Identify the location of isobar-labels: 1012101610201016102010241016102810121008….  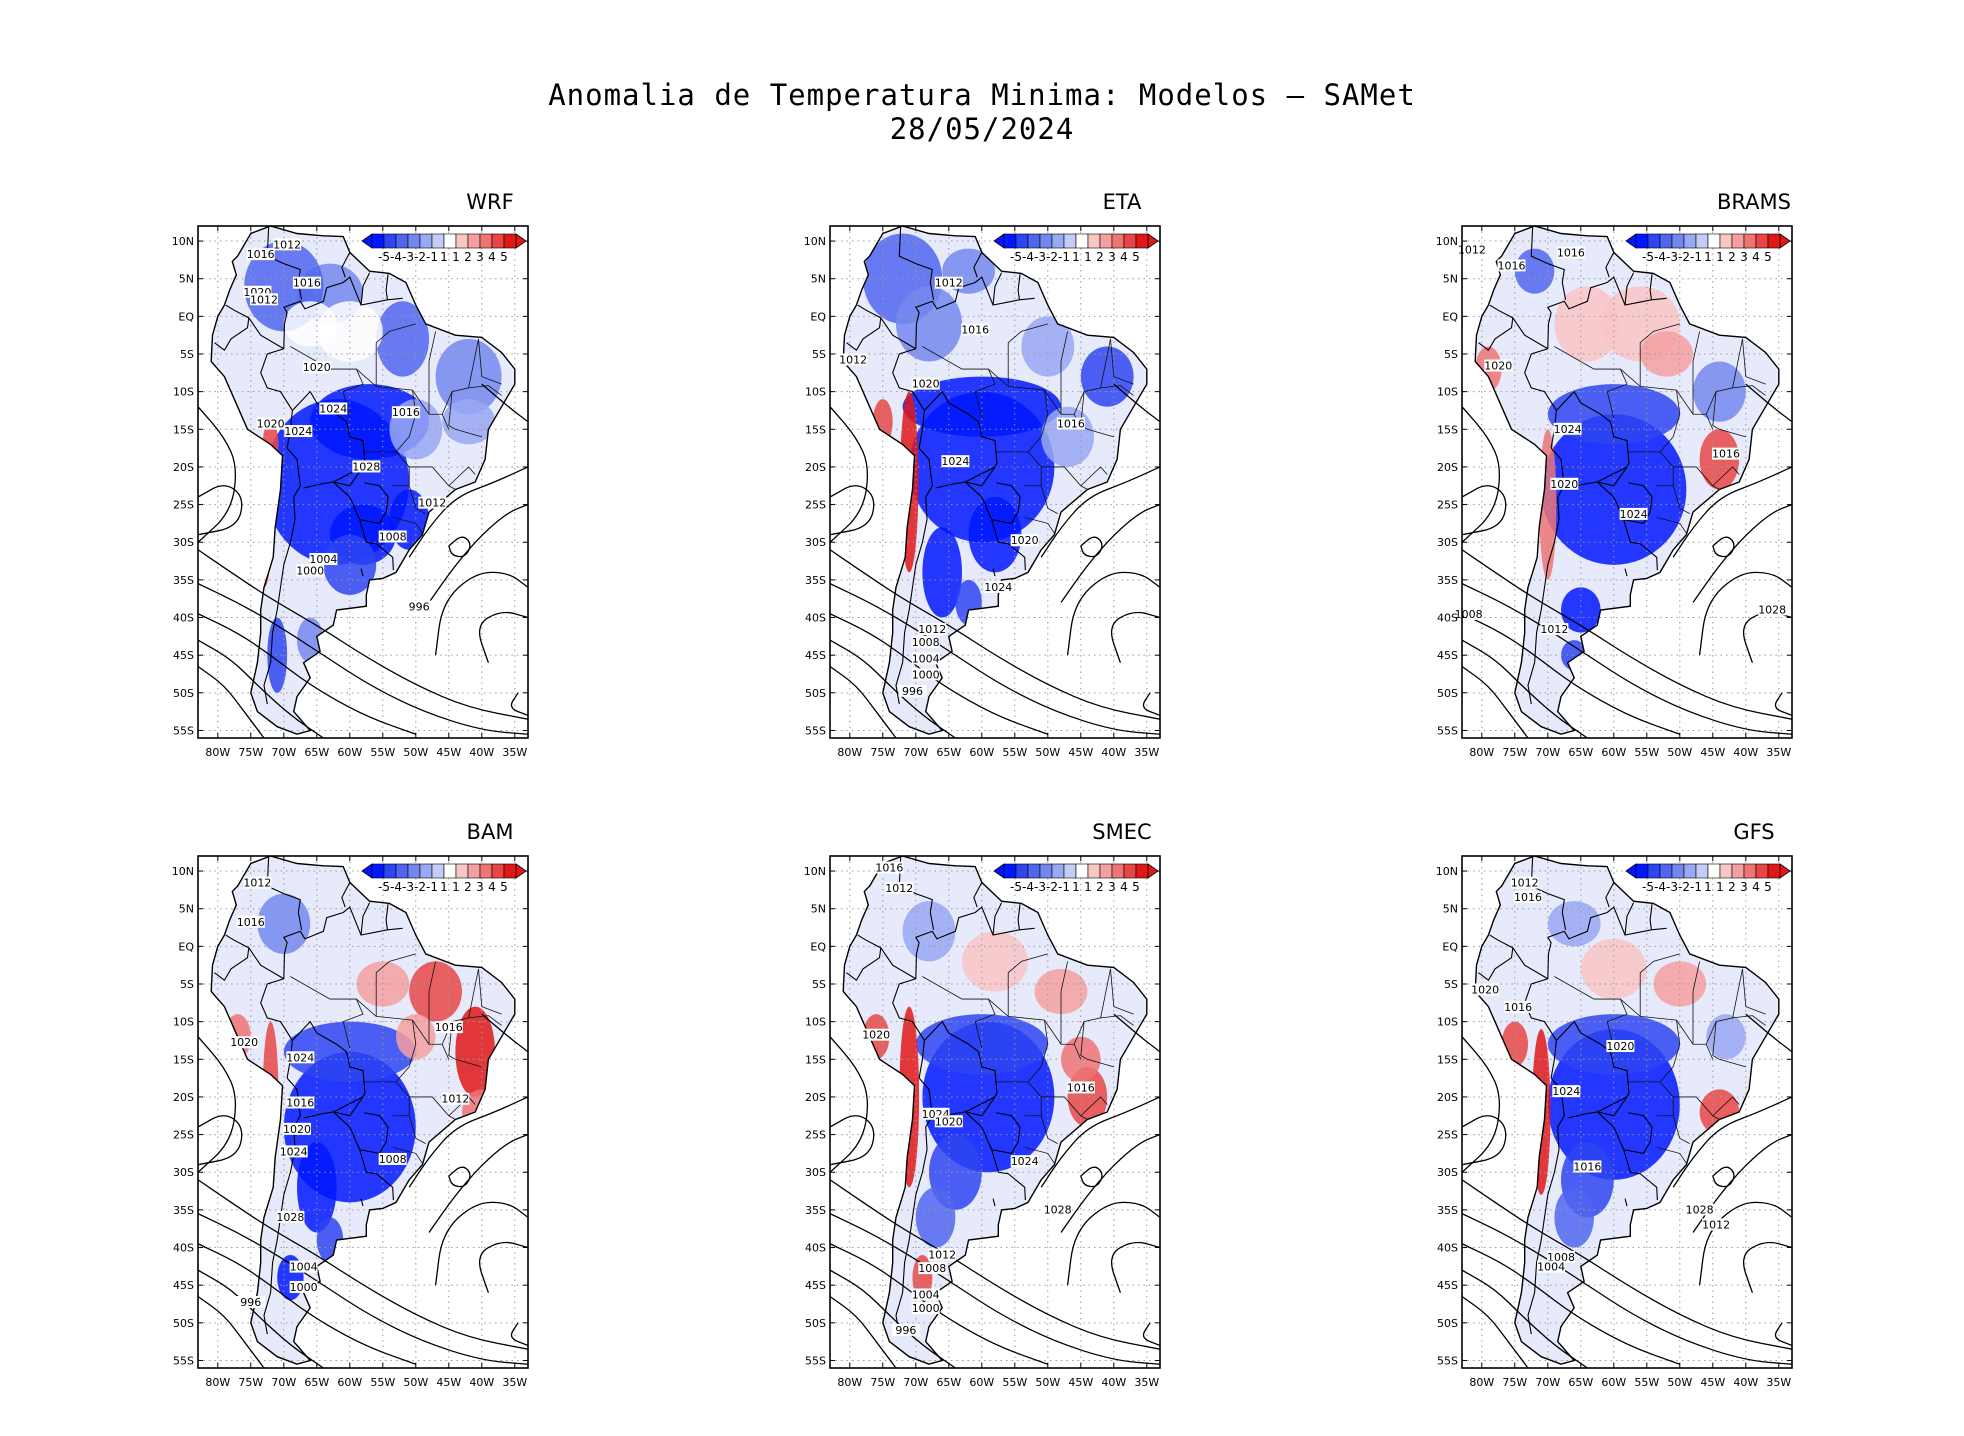
(1601, 1075).